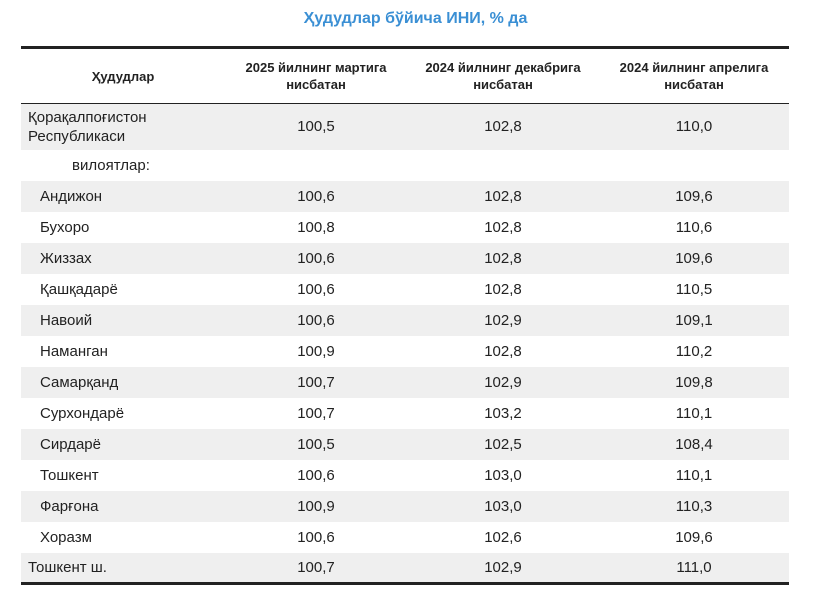  I want to click on column-header-vs-march-2025: 2025 йилнинг мартига нисбатан, so click(316, 75).